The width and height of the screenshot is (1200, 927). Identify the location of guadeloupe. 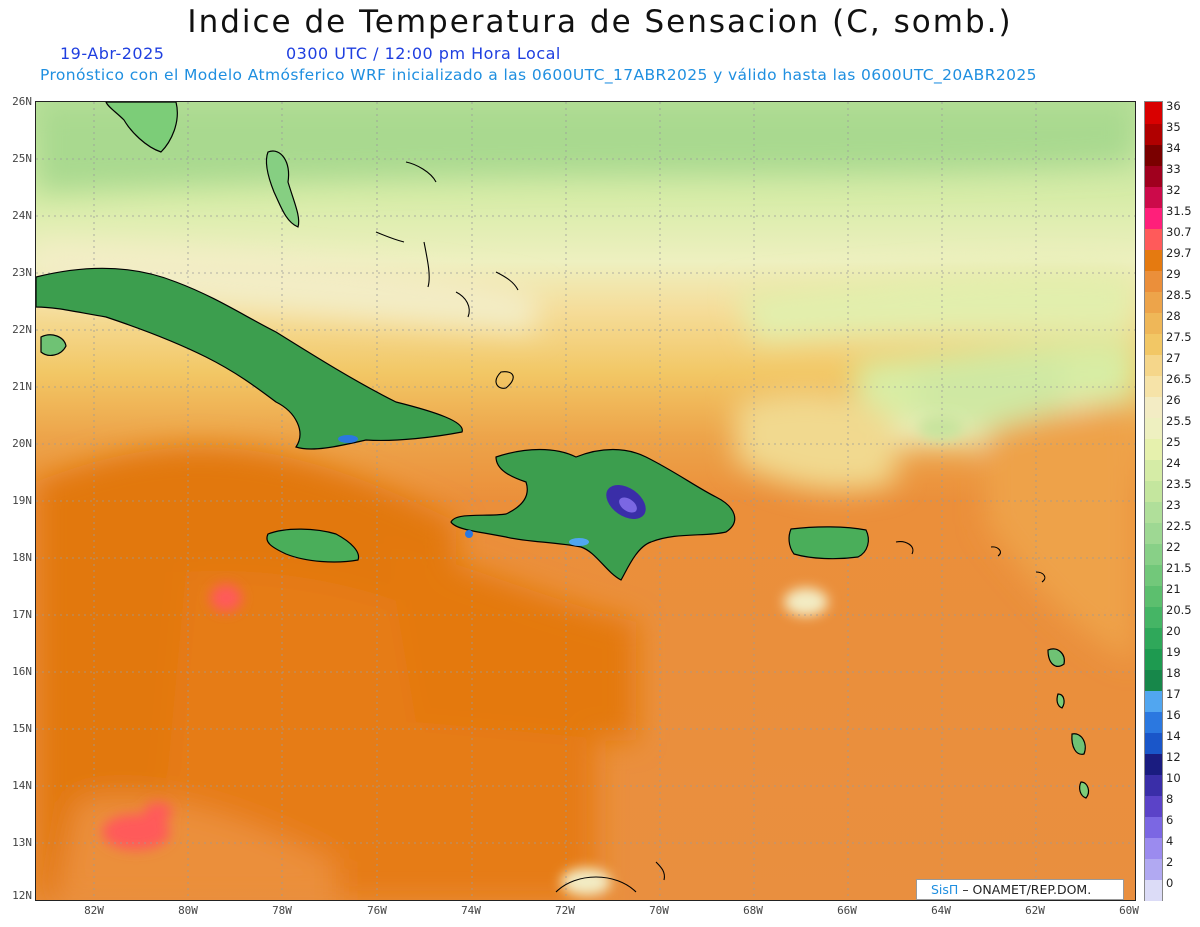
(1056, 657).